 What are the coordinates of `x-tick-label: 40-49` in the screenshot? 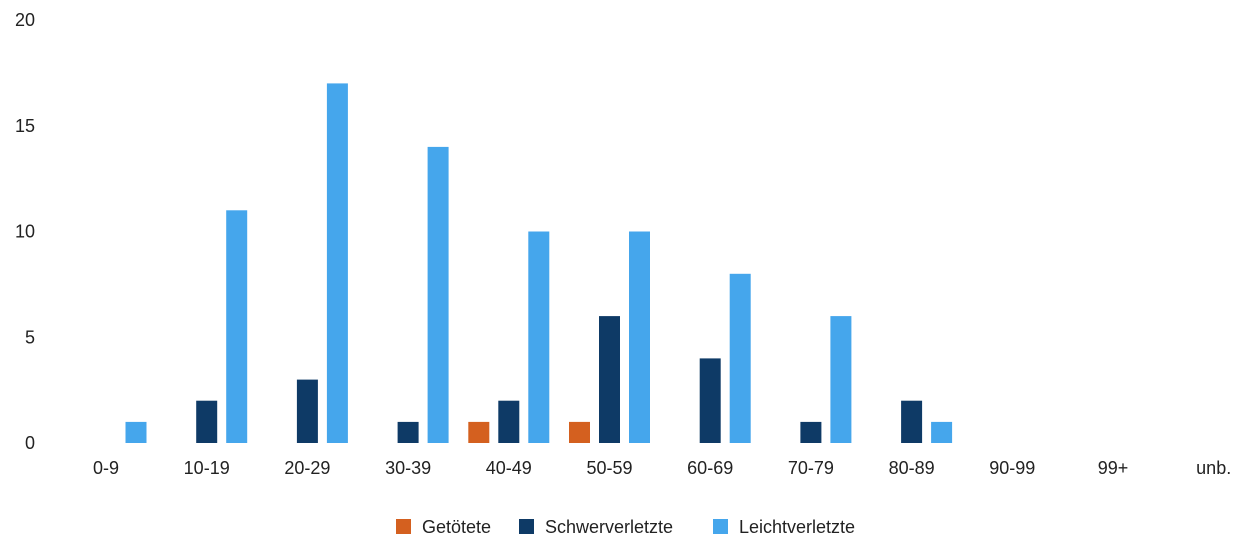 It's located at (509, 468).